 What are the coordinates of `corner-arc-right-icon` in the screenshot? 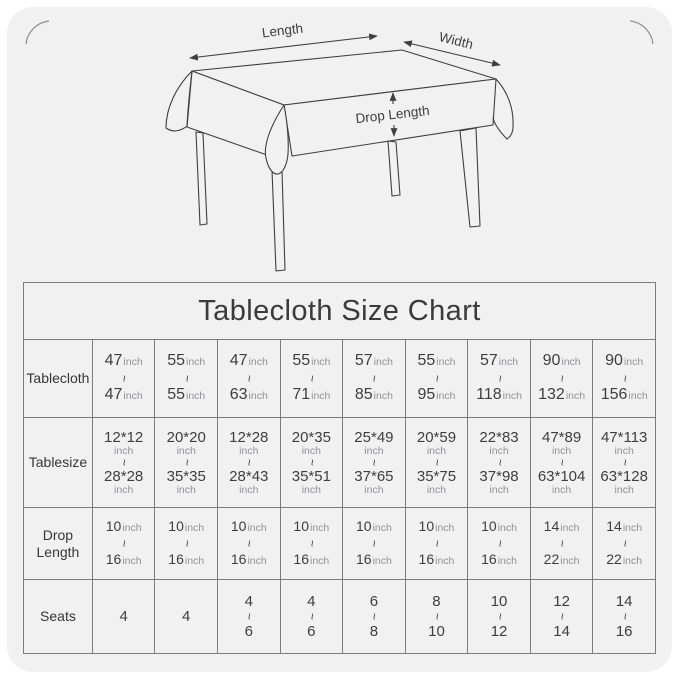 It's located at (641, 32).